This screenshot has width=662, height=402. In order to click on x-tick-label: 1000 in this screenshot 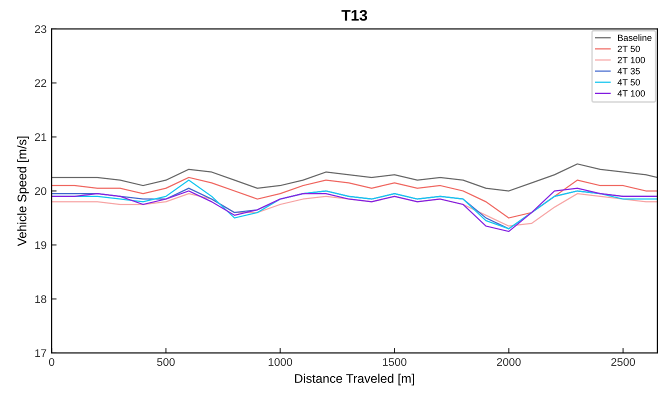, I will do `click(280, 362)`.